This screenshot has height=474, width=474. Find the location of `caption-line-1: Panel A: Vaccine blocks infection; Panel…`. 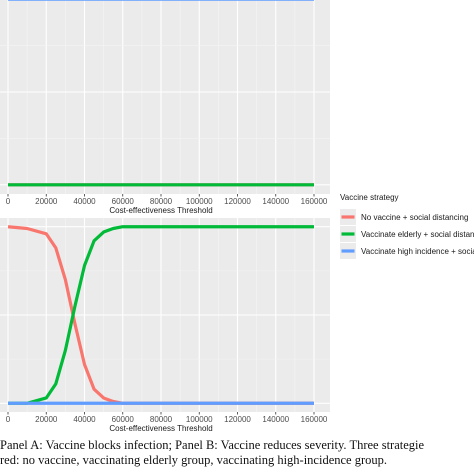

caption-line-1: Panel A: Vaccine blocks infection; Panel… is located at coordinates (212, 445).